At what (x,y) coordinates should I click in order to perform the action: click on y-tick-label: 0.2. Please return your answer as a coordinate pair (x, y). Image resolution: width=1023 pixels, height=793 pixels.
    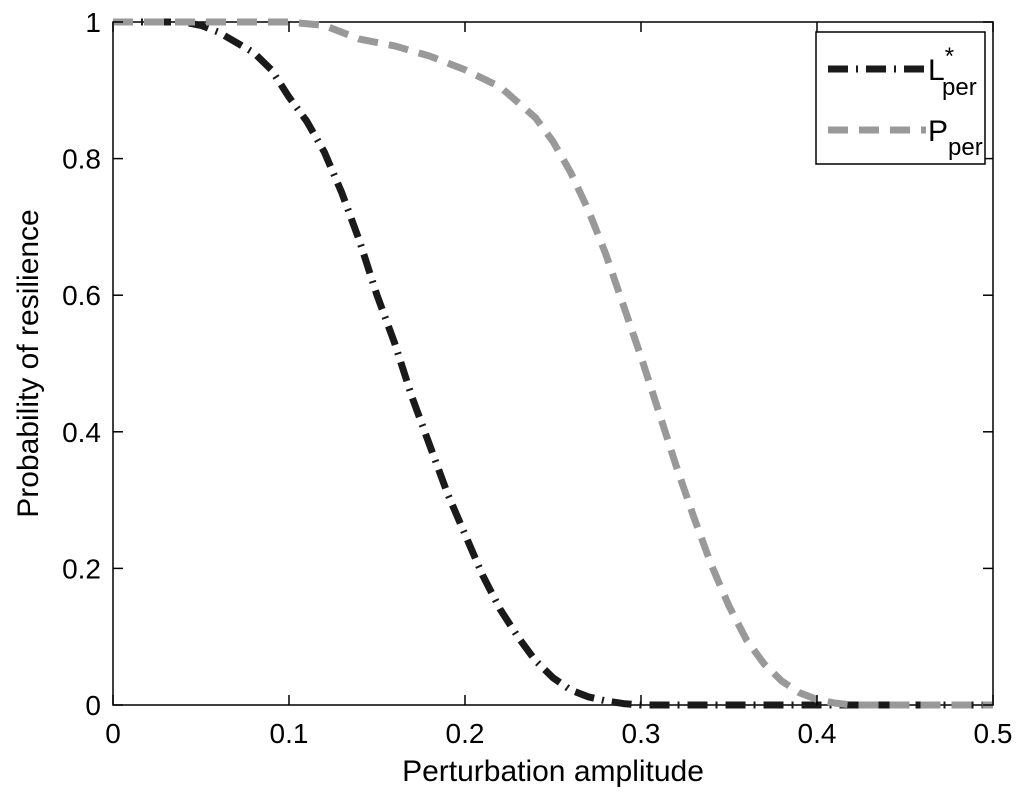
    Looking at the image, I should click on (81, 568).